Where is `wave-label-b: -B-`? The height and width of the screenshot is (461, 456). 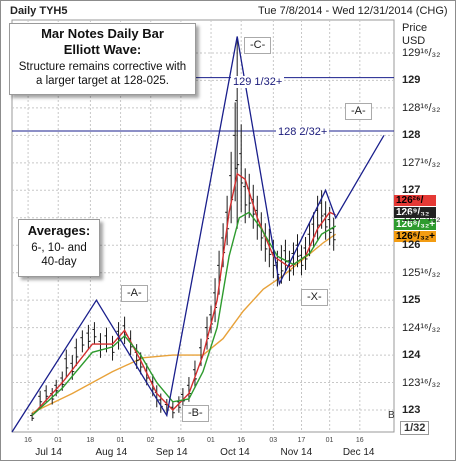 wave-label-b: -B- is located at coordinates (195, 413).